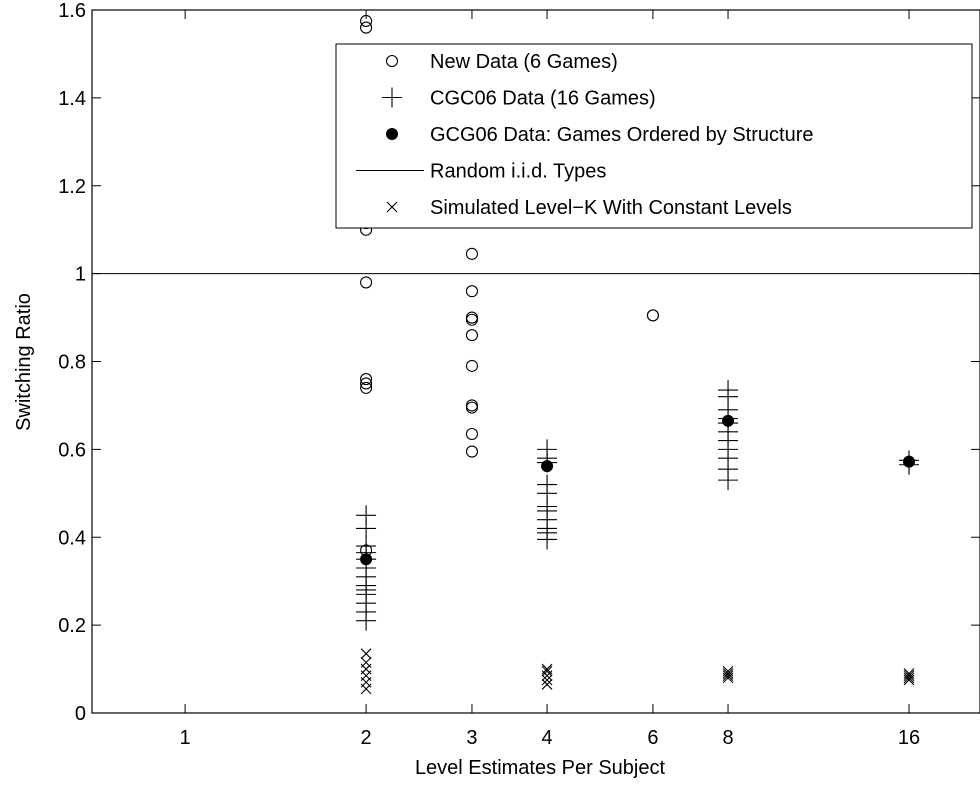  Describe the element at coordinates (72, 99) in the screenshot. I see `y-tick-label: 1.4` at that location.